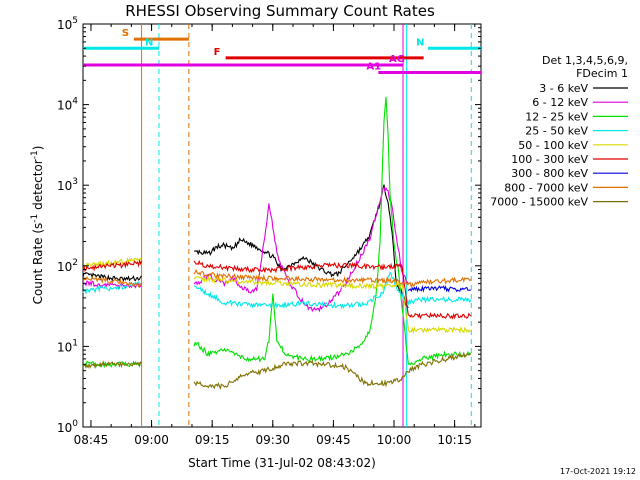 Image resolution: width=640 pixels, height=480 pixels. Describe the element at coordinates (64, 106) in the screenshot. I see `y-tick-base-4: 10` at that location.